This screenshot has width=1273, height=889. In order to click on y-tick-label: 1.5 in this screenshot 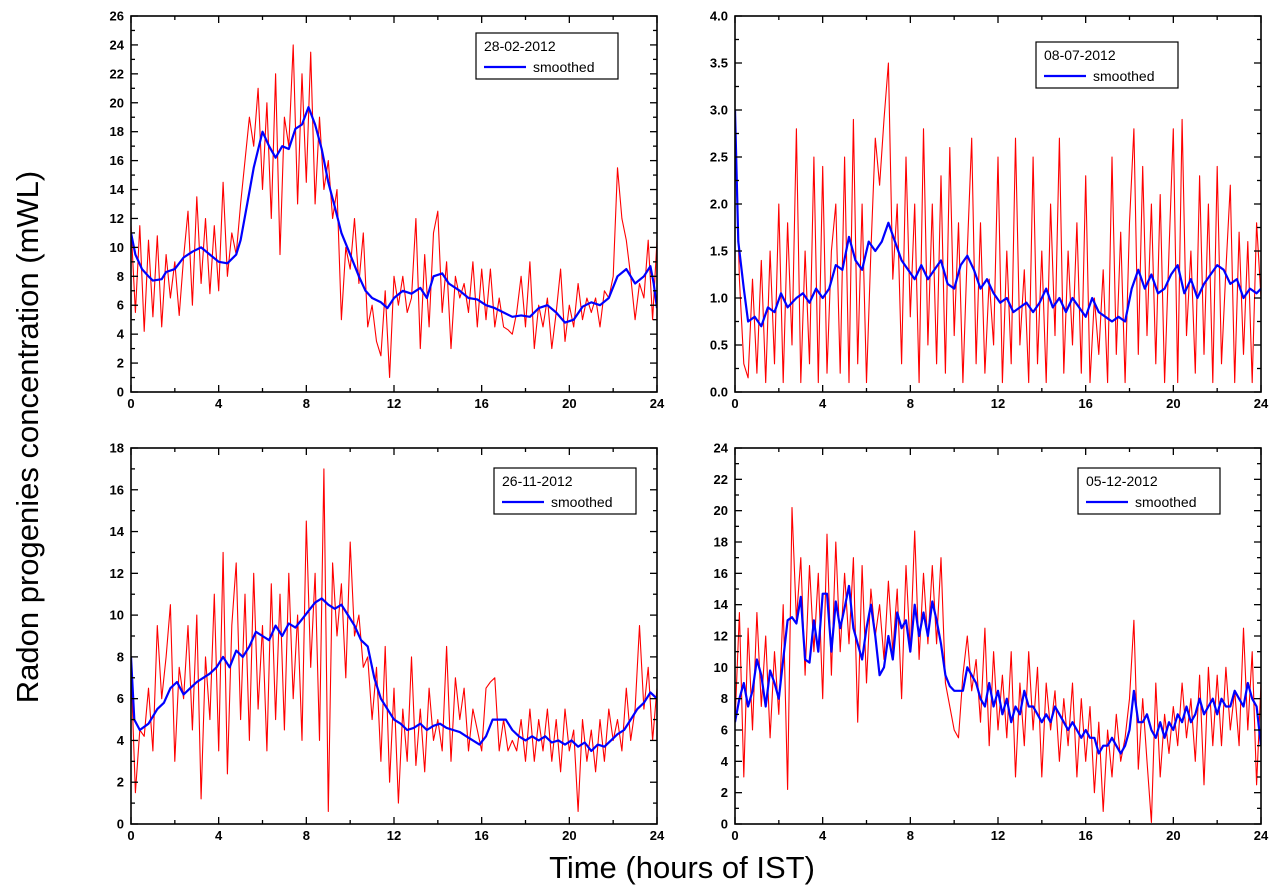, I will do `click(719, 251)`.